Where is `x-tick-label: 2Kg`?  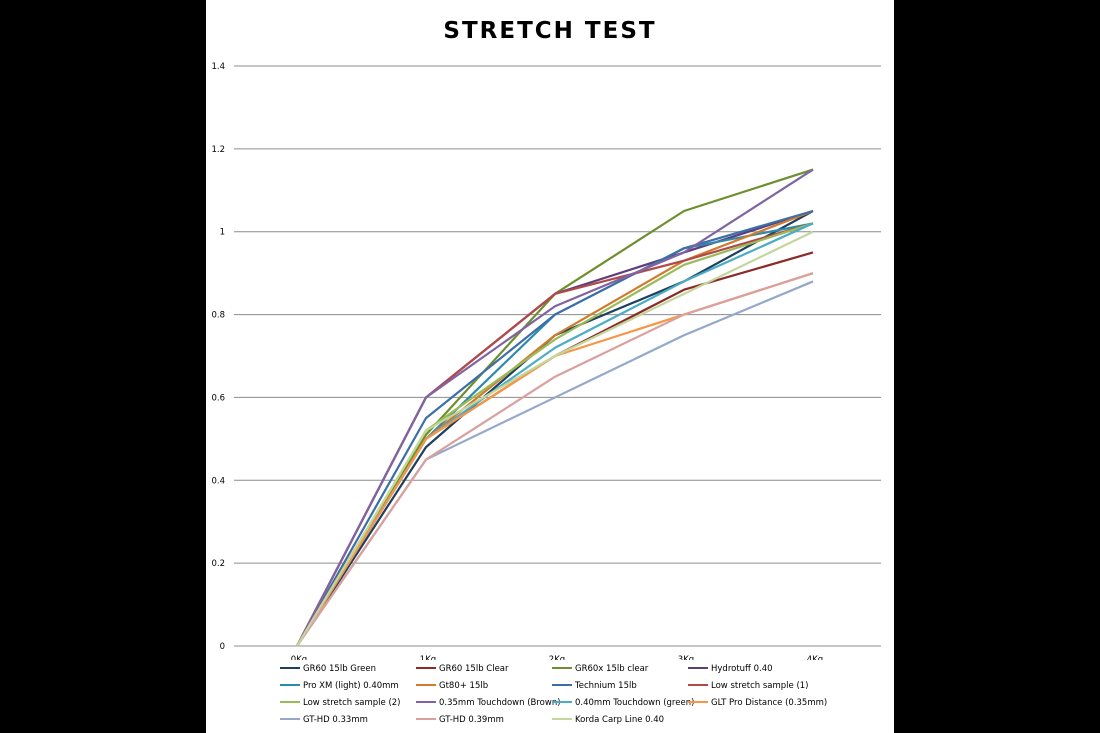 x-tick-label: 2Kg is located at coordinates (557, 657).